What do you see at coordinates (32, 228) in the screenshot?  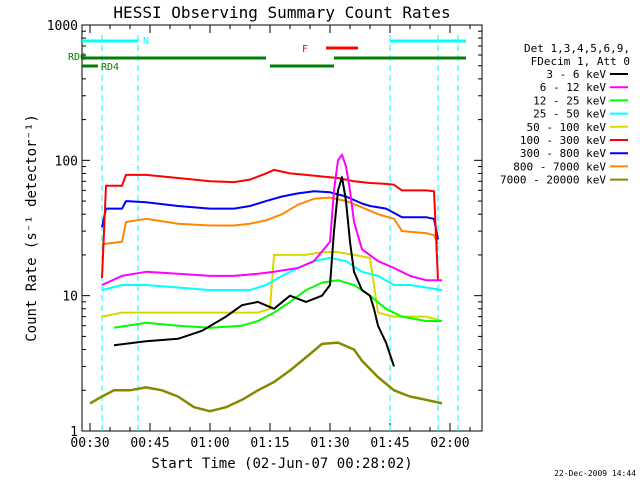 I see `y-axis-label: Count Rate (s⁻¹ detector⁻¹)` at bounding box center [32, 228].